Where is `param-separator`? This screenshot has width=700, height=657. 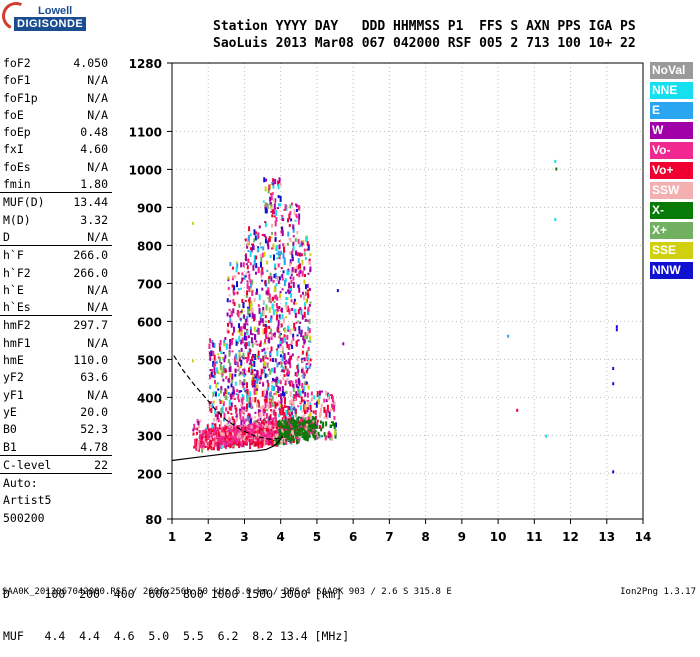 param-separator is located at coordinates (56, 455).